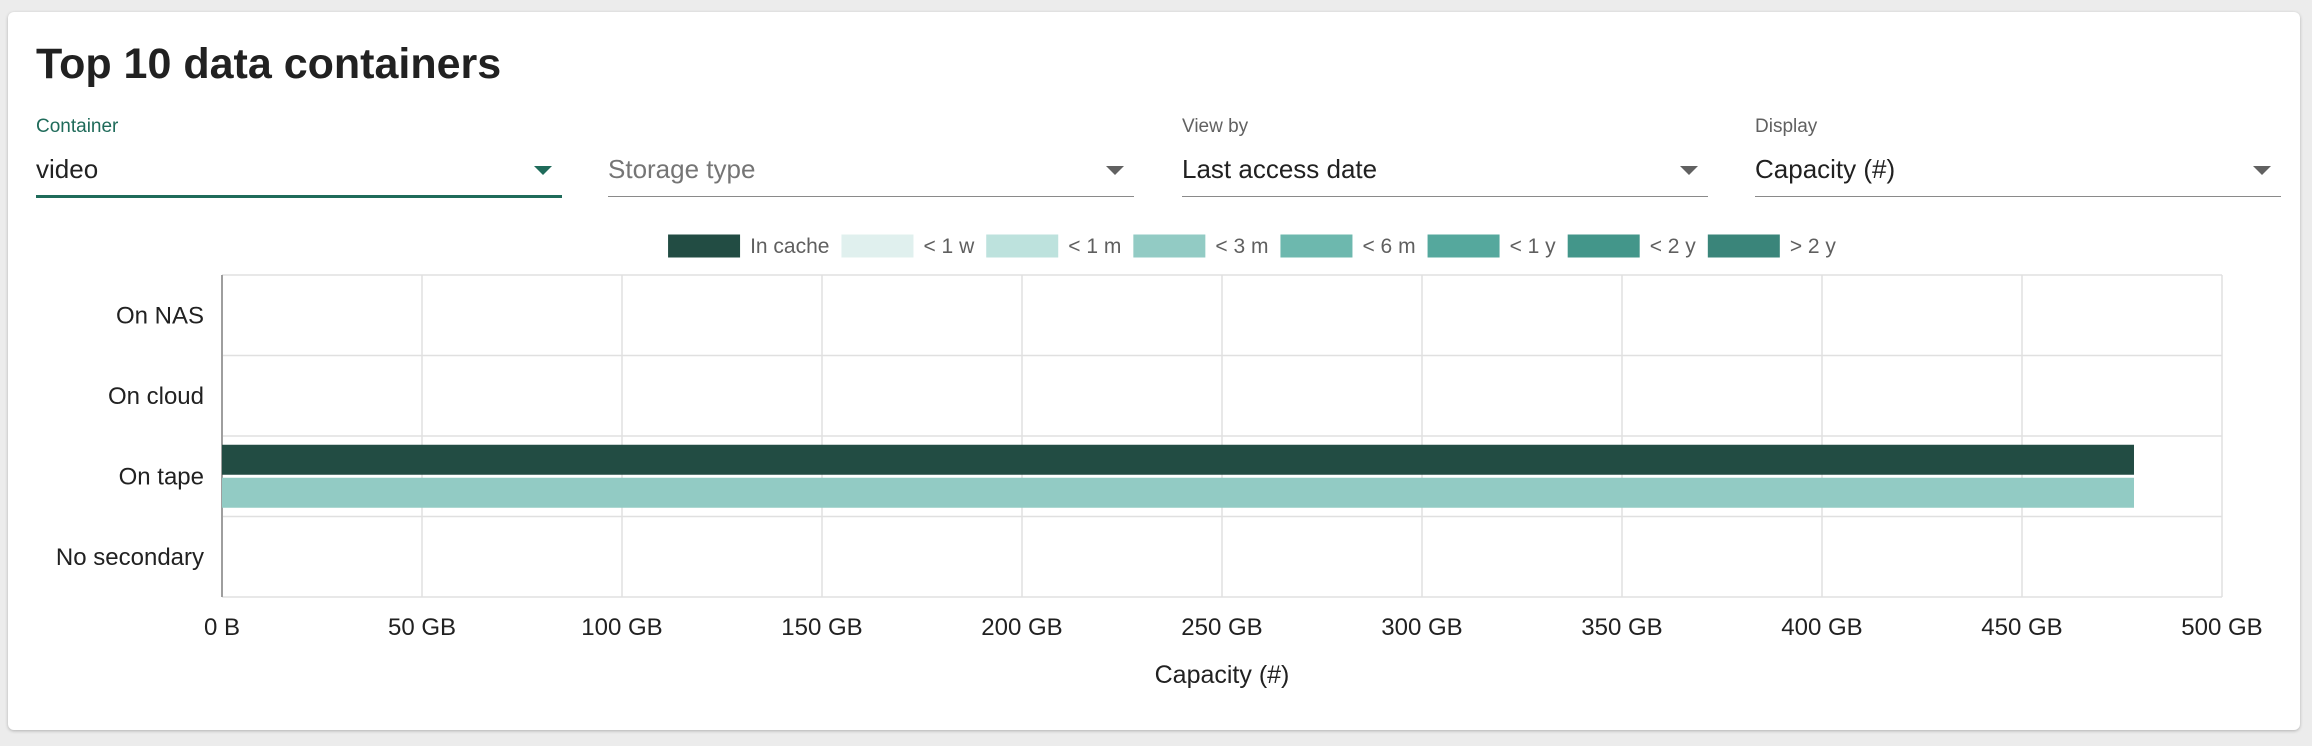 The width and height of the screenshot is (2312, 746). Describe the element at coordinates (67, 169) in the screenshot. I see `container-select-value: video` at that location.